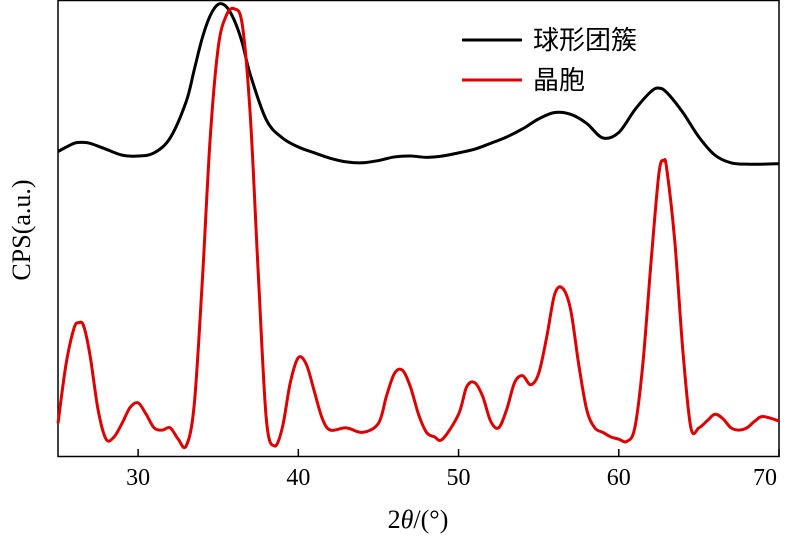 The image size is (800, 540). I want to click on x-axis-ticks: 30 40 50 60 70, so click(453, 470).